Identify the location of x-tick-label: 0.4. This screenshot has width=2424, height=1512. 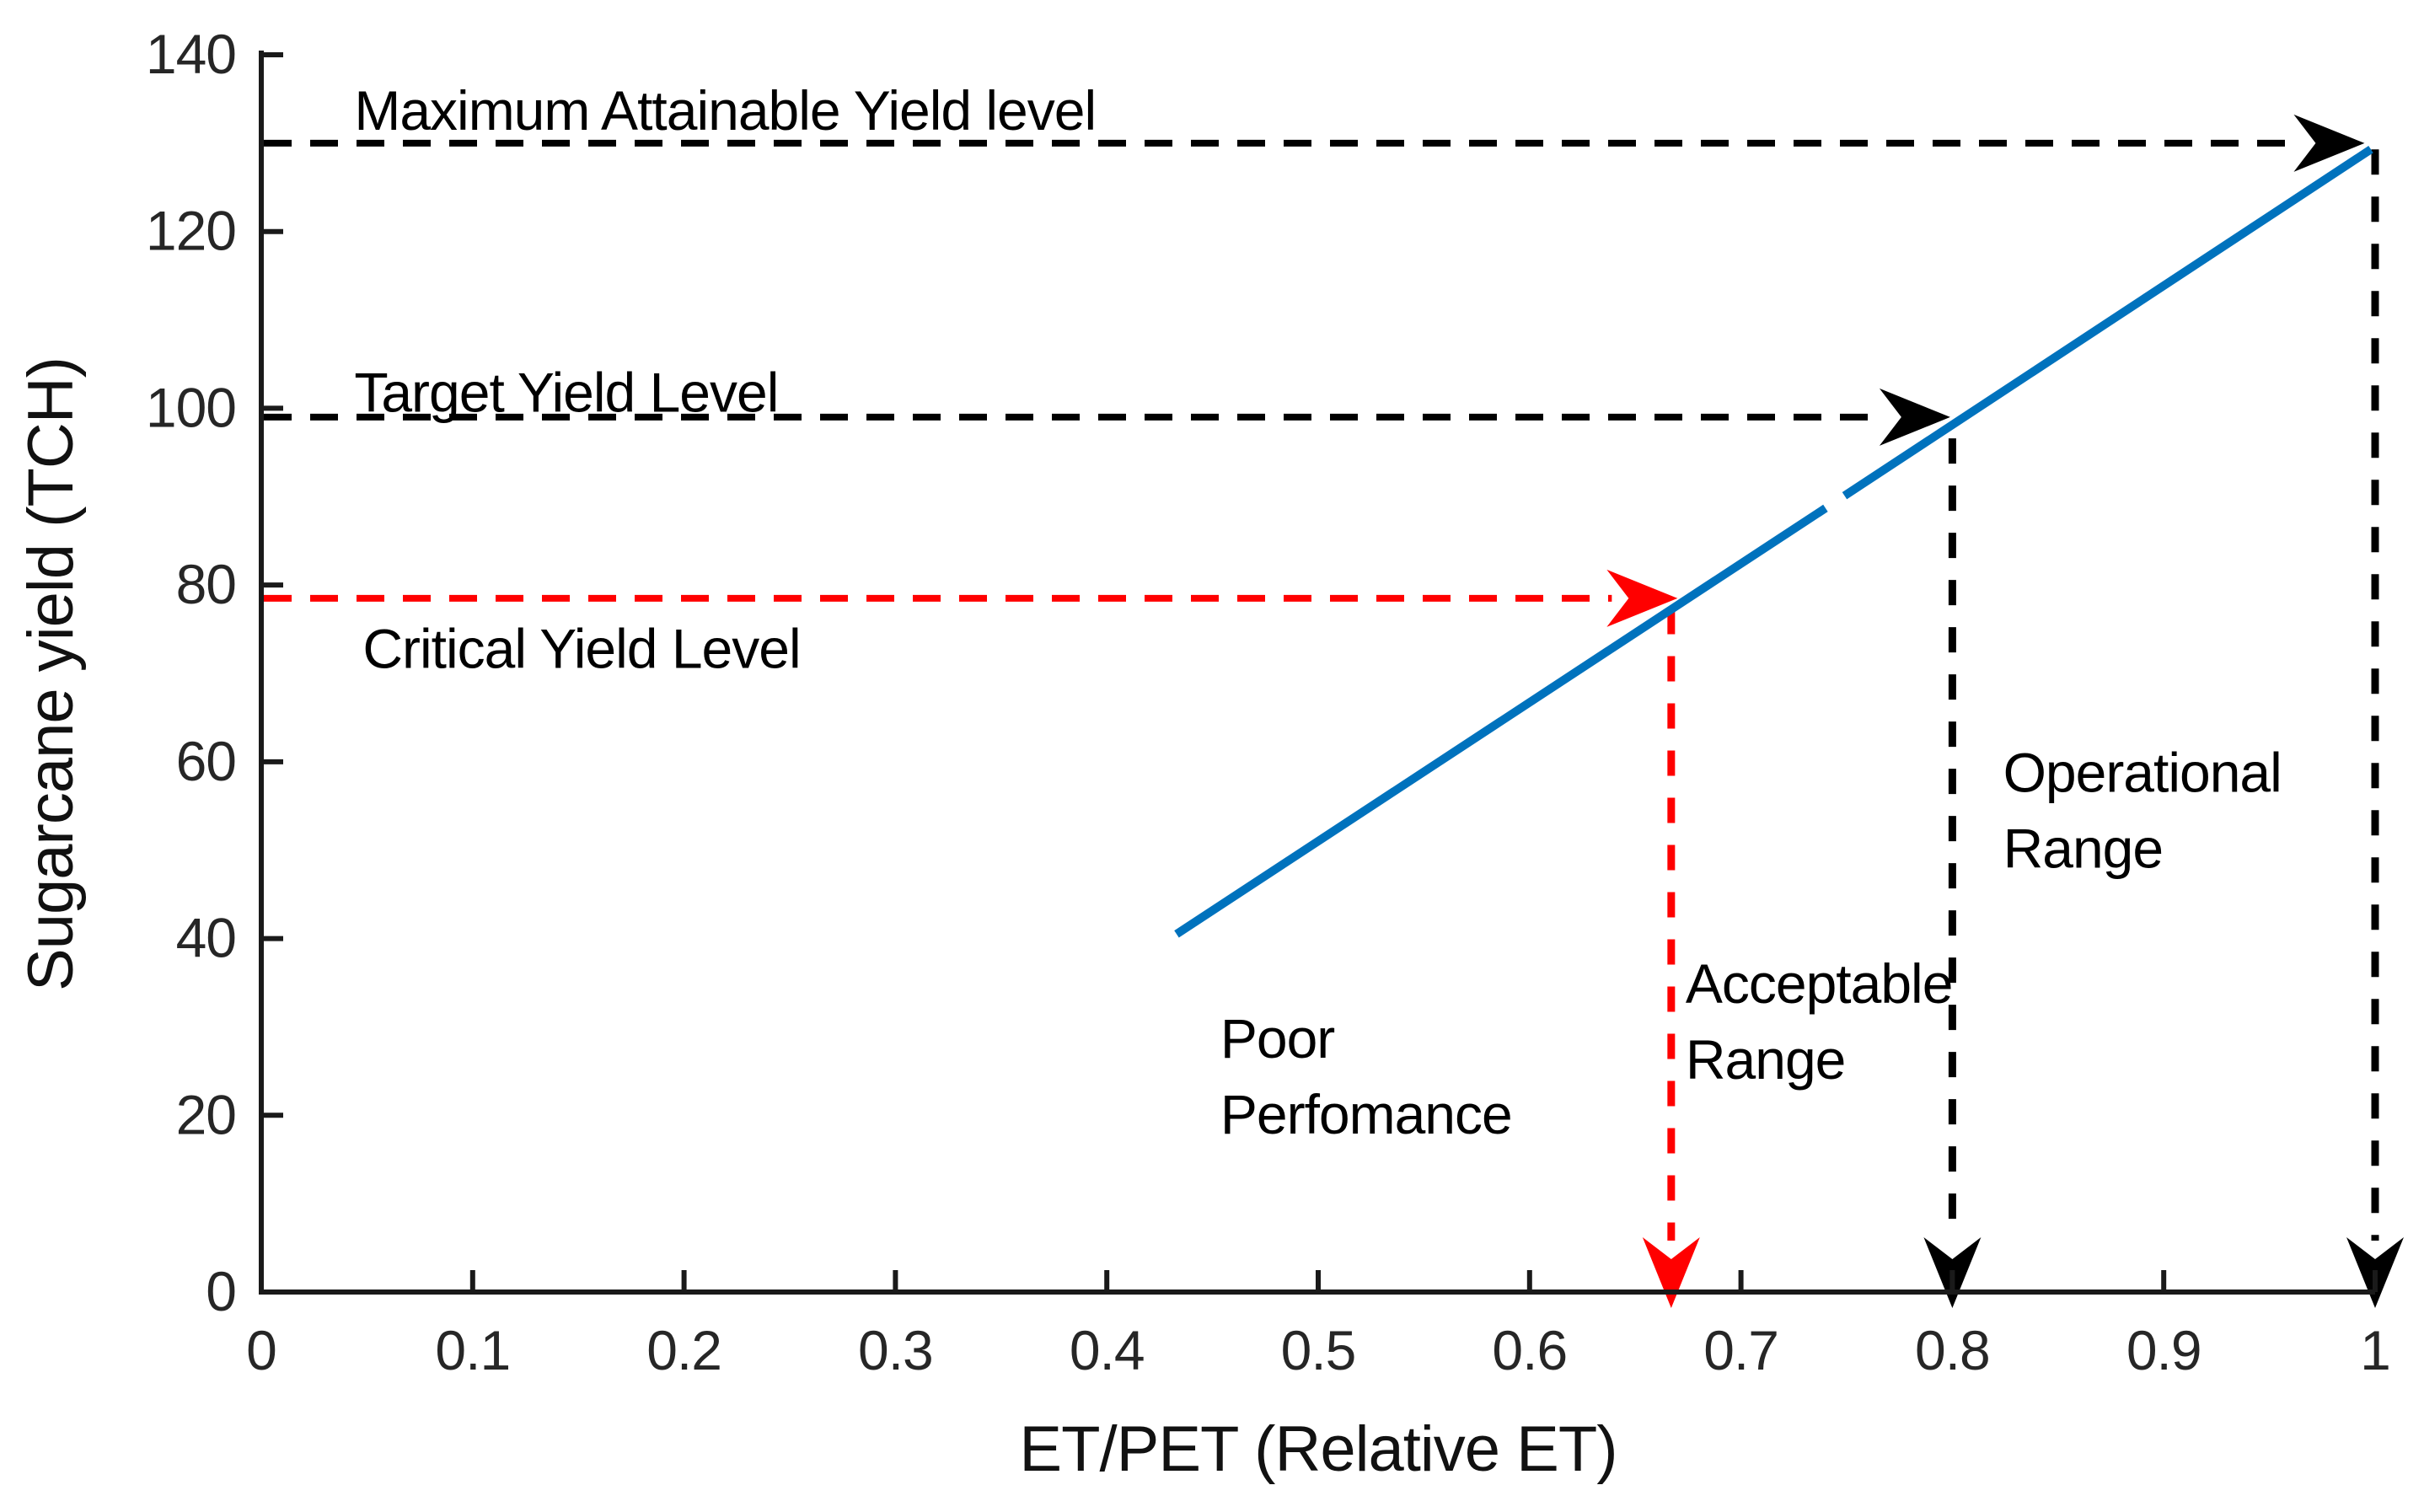
(1108, 1350).